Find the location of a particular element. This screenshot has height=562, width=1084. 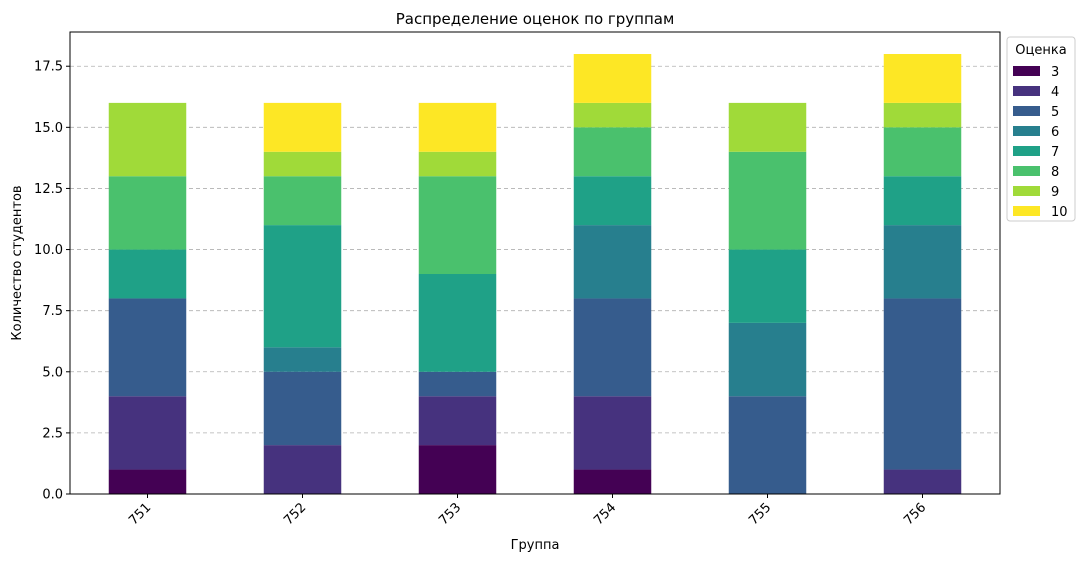

legend-label: 4 is located at coordinates (1055, 92).